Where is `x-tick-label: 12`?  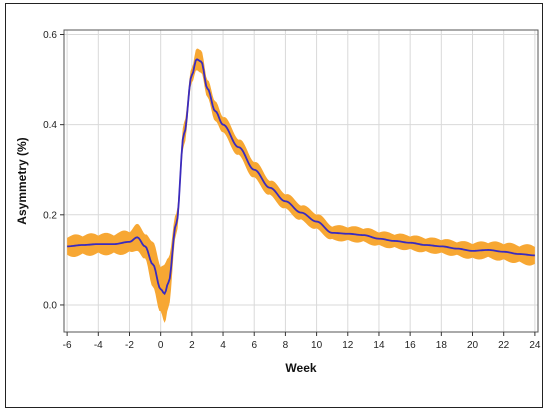
x-tick-label: 12 is located at coordinates (348, 345).